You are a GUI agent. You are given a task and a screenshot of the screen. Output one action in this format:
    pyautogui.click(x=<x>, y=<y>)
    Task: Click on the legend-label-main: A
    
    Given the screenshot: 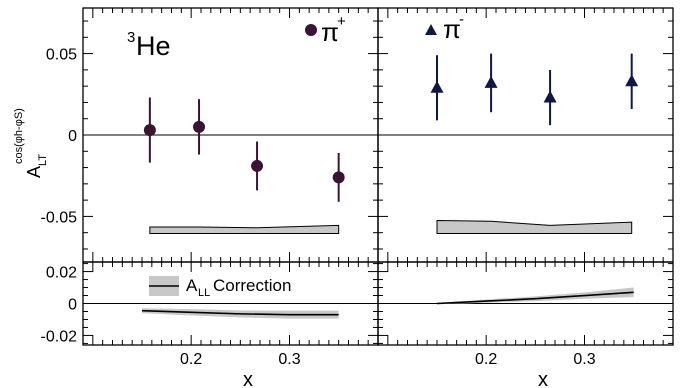 What is the action you would take?
    pyautogui.click(x=192, y=285)
    